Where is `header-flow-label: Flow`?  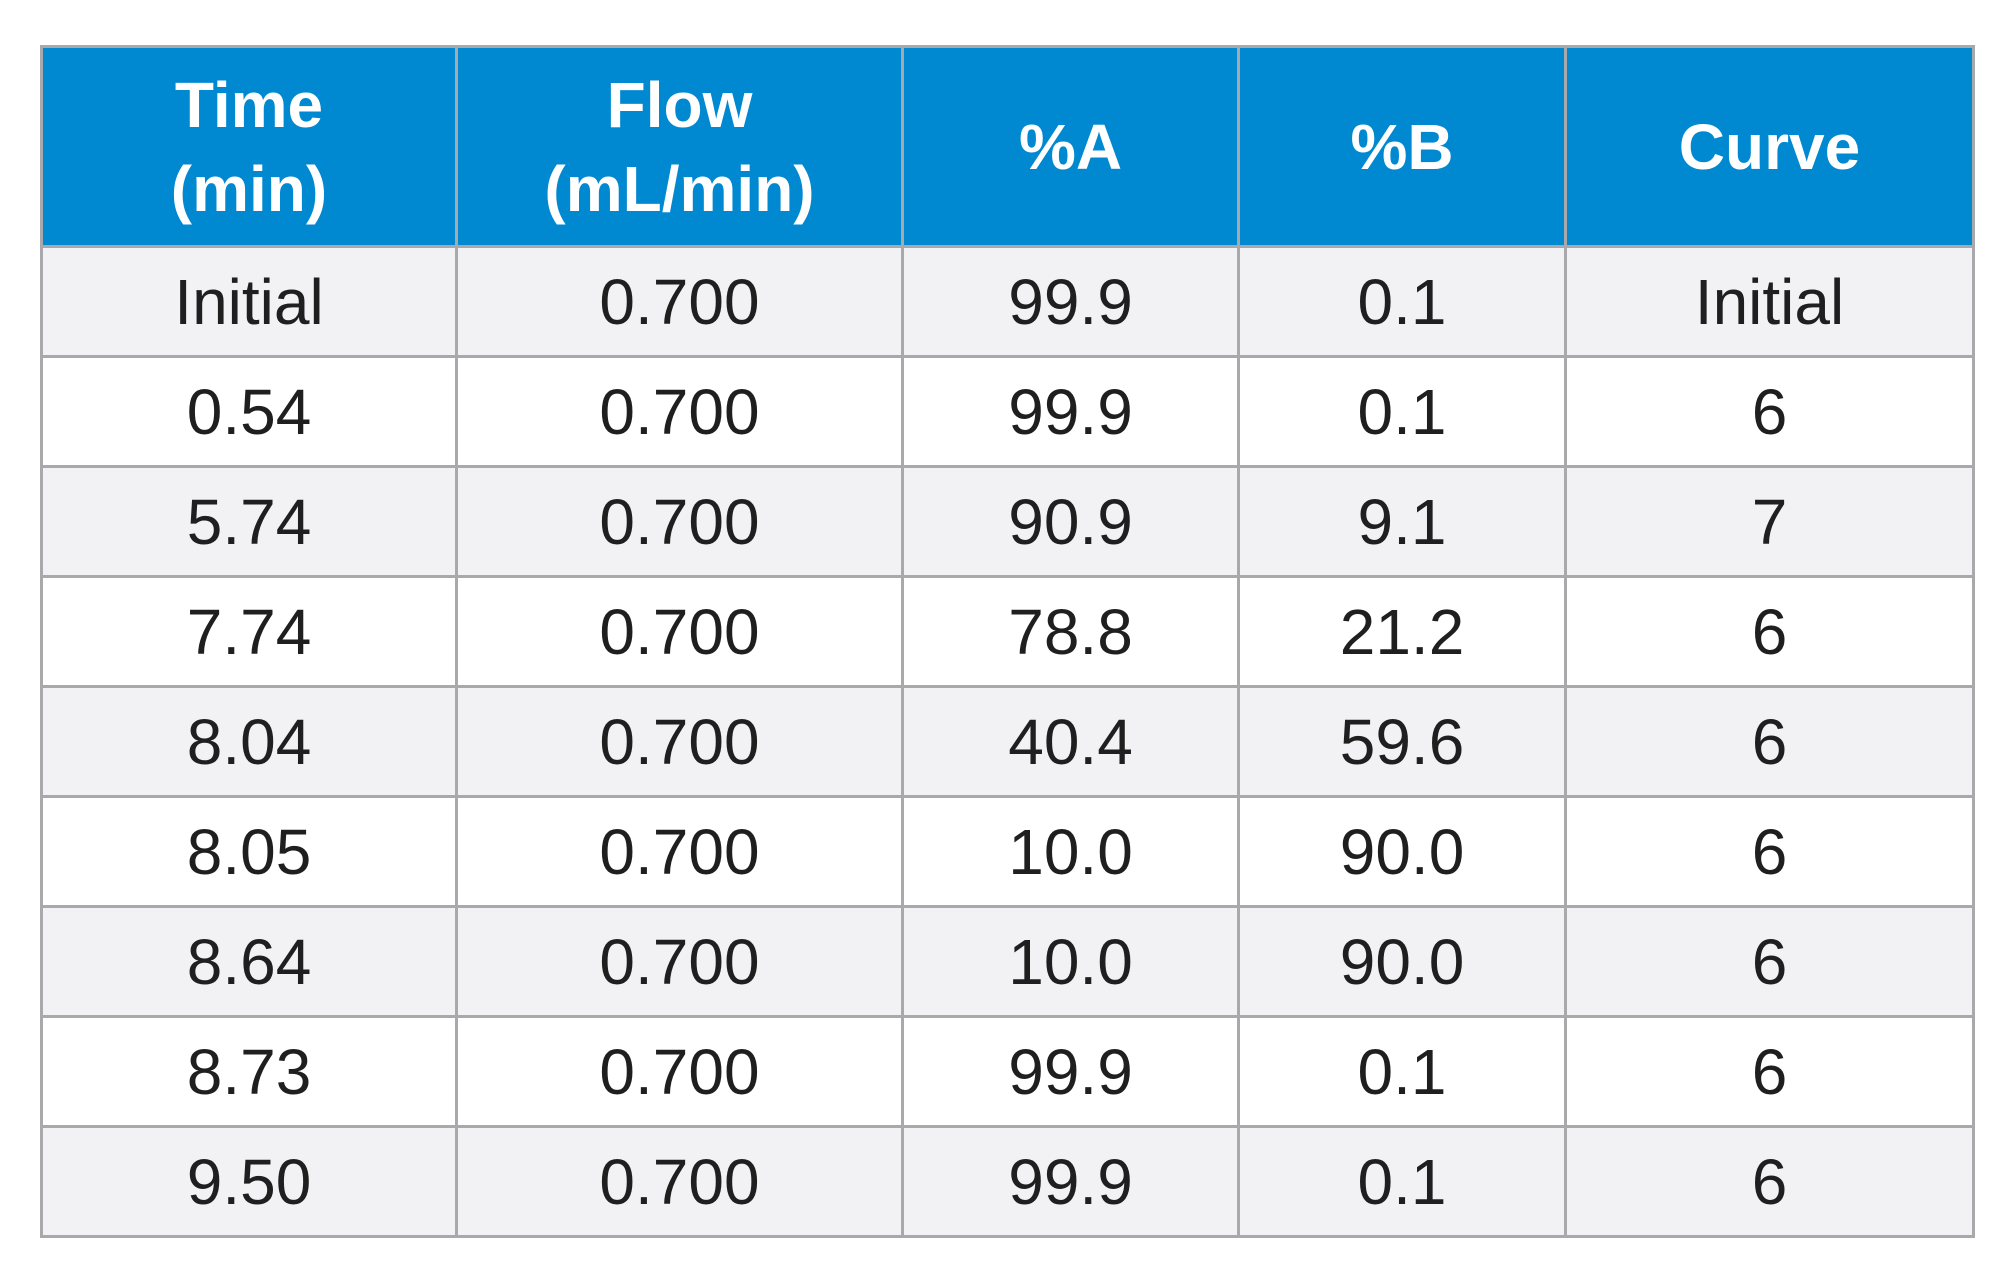 header-flow-label: Flow is located at coordinates (679, 104).